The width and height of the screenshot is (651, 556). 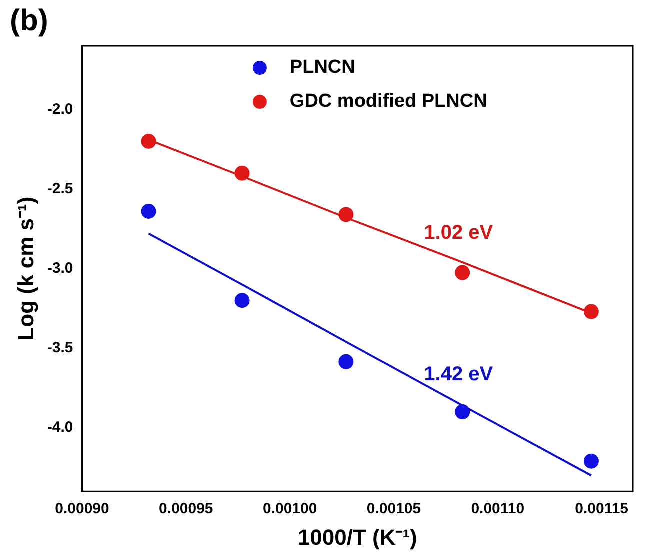 What do you see at coordinates (323, 67) in the screenshot?
I see `legend-label: PLNCN` at bounding box center [323, 67].